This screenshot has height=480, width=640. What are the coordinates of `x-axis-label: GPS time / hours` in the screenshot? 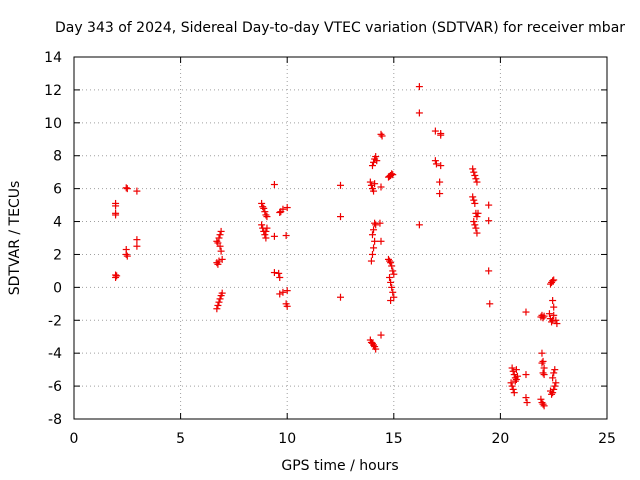 It's located at (339, 466).